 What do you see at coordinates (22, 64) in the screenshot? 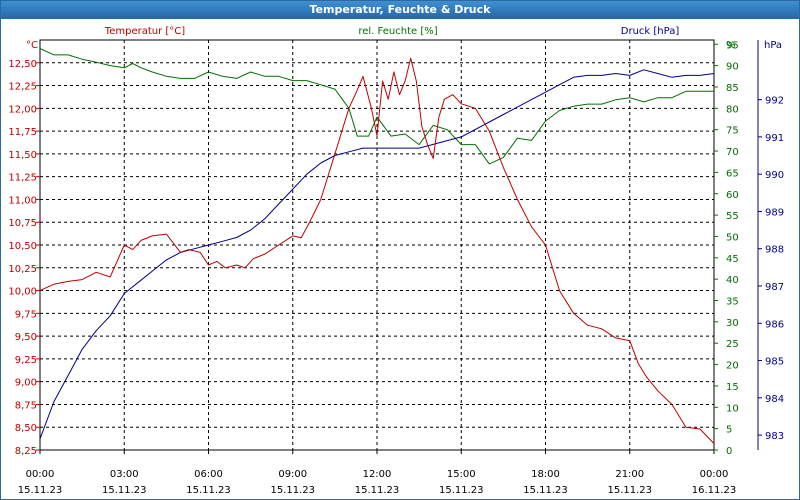
I see `temperature-tick-label: 12,50` at bounding box center [22, 64].